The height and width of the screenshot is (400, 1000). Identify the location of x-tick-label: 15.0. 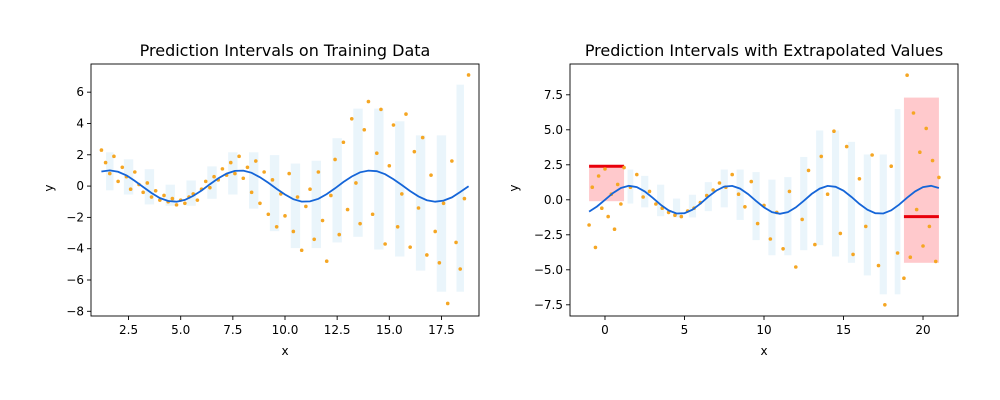
(389, 330).